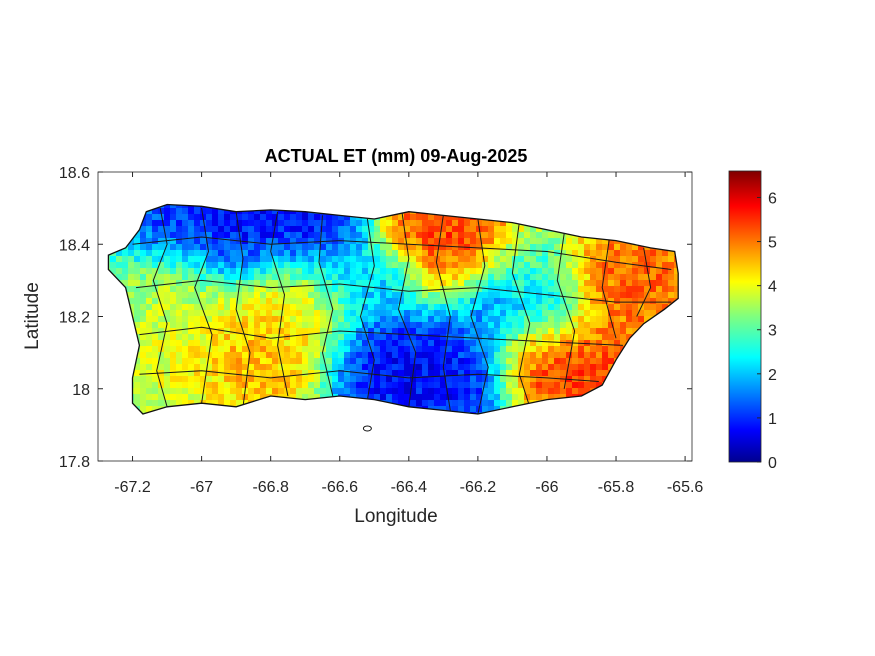 The width and height of the screenshot is (875, 656). Describe the element at coordinates (609, 289) in the screenshot. I see `municipality-boundary` at that location.